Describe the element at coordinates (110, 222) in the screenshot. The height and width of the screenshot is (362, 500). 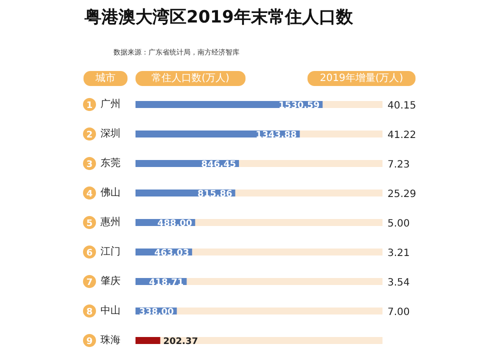
I see `y-tick-label: 惠州` at that location.